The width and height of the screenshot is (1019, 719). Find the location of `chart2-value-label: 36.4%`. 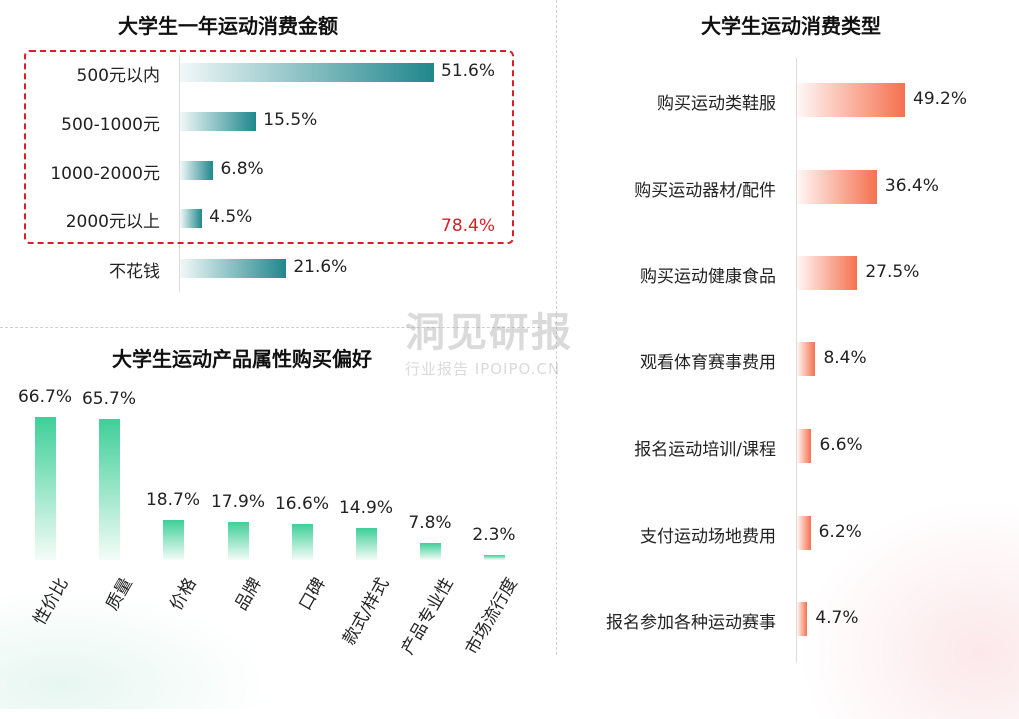

chart2-value-label: 36.4% is located at coordinates (911, 186).